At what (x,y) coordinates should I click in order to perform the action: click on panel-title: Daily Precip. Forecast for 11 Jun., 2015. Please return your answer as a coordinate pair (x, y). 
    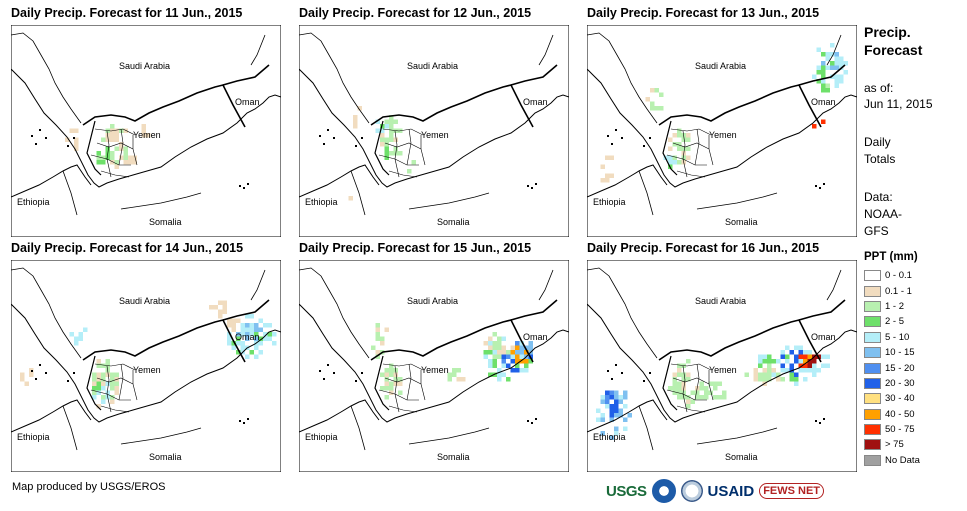
    Looking at the image, I should click on (127, 13).